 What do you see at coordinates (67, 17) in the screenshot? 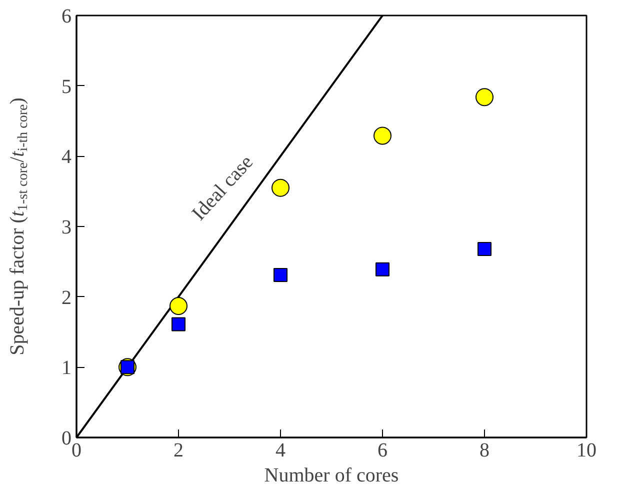
I see `y-tick-label: 6` at bounding box center [67, 17].